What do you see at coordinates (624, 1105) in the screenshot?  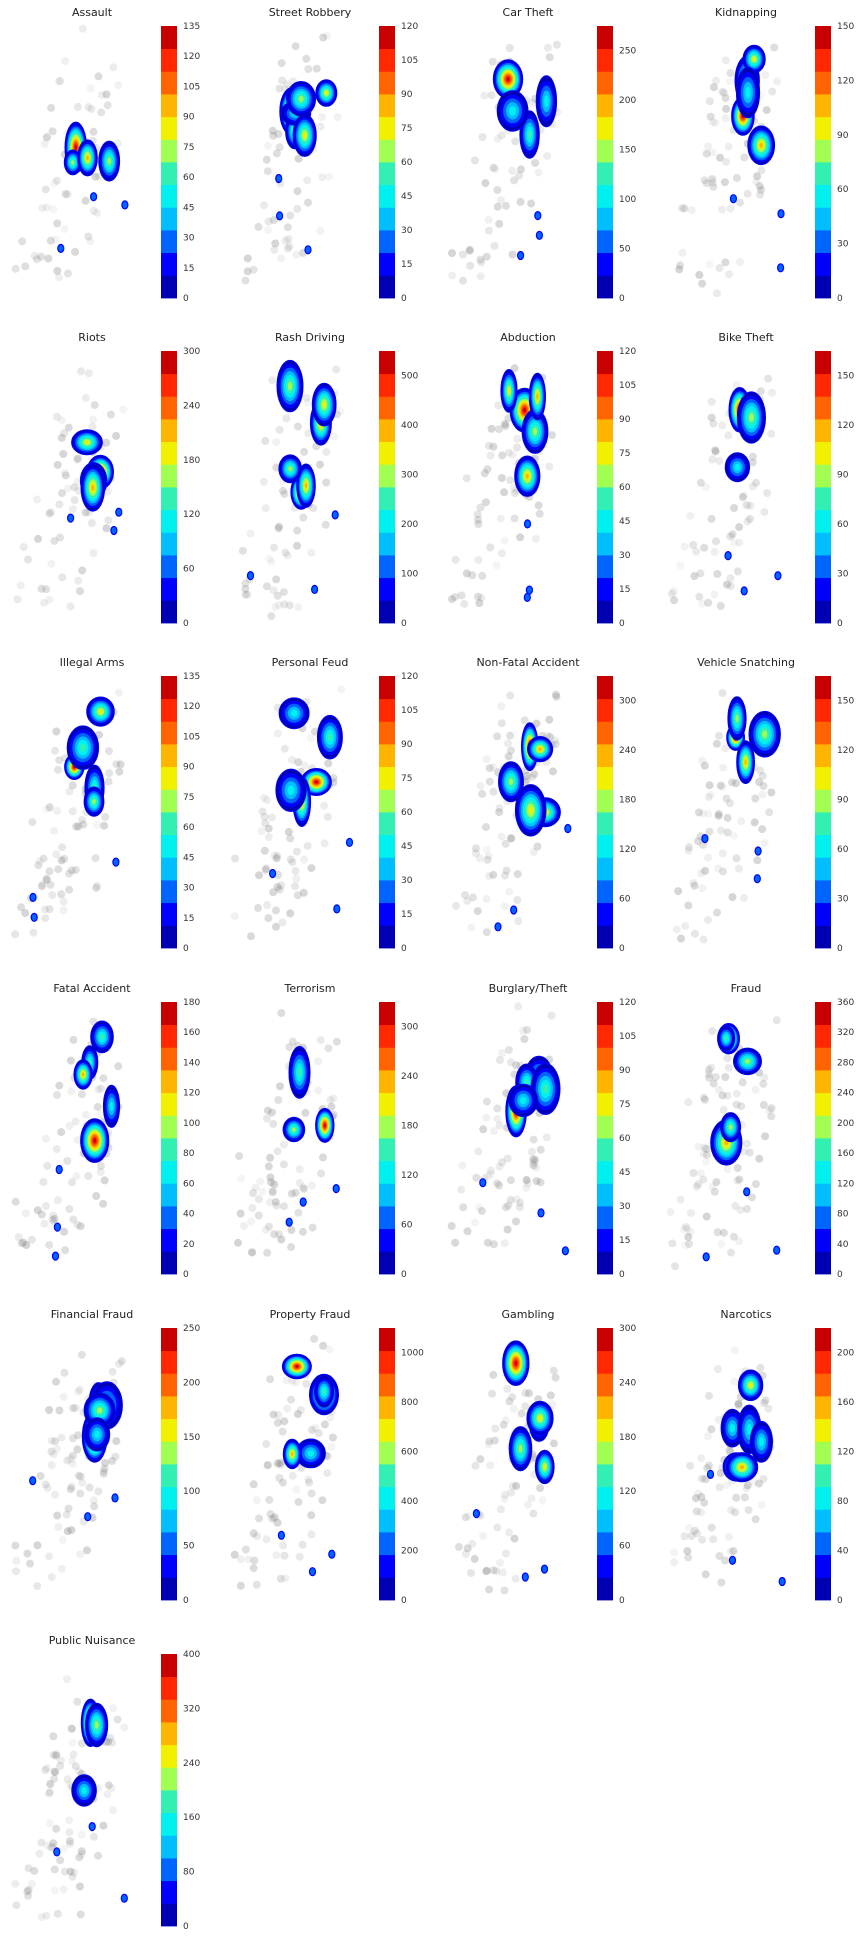 I see `colorbar-tick-label: 75` at bounding box center [624, 1105].